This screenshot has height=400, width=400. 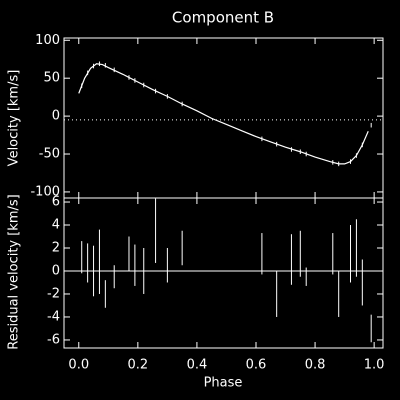 I want to click on y-tick-label: -6, so click(x=53, y=339).